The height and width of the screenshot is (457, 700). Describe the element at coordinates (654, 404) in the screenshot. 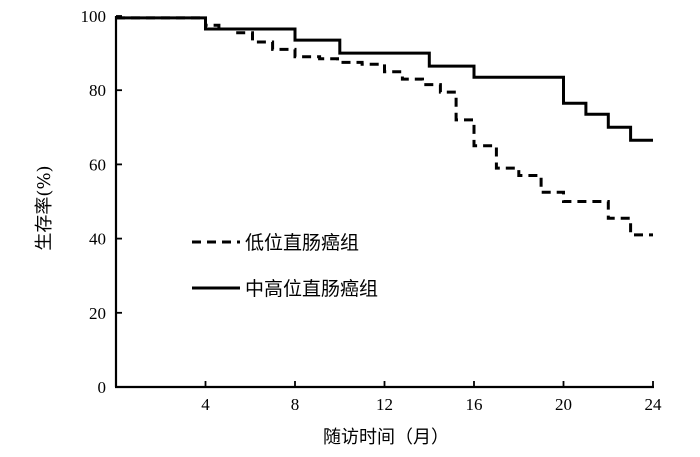

I see `x-tick-label: 24` at that location.